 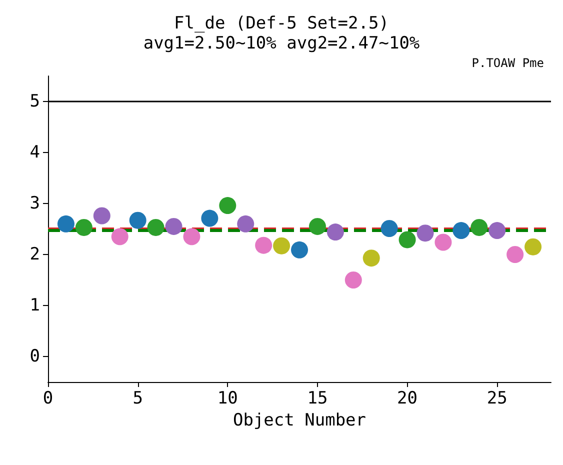 I want to click on x-tick-label: 15, so click(x=317, y=398).